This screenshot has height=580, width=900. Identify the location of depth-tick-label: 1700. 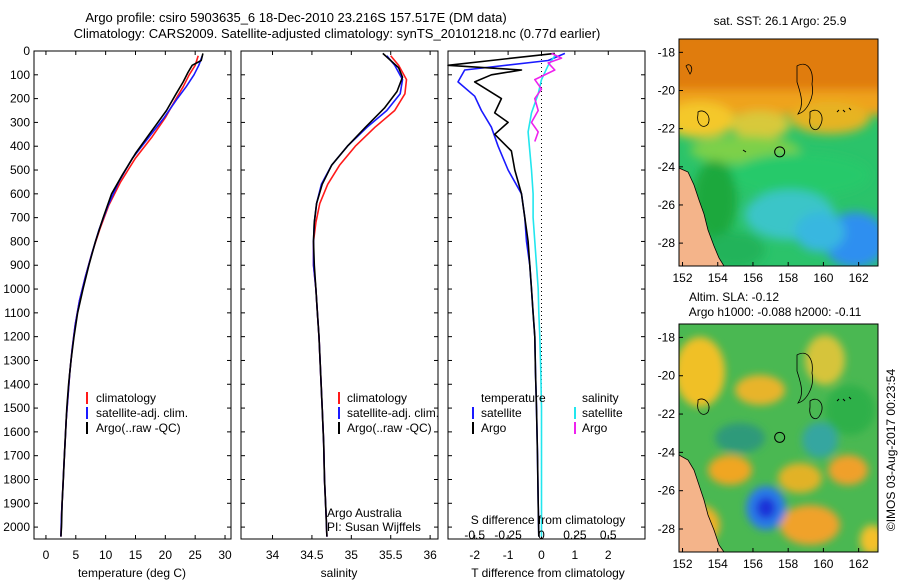
(16, 456).